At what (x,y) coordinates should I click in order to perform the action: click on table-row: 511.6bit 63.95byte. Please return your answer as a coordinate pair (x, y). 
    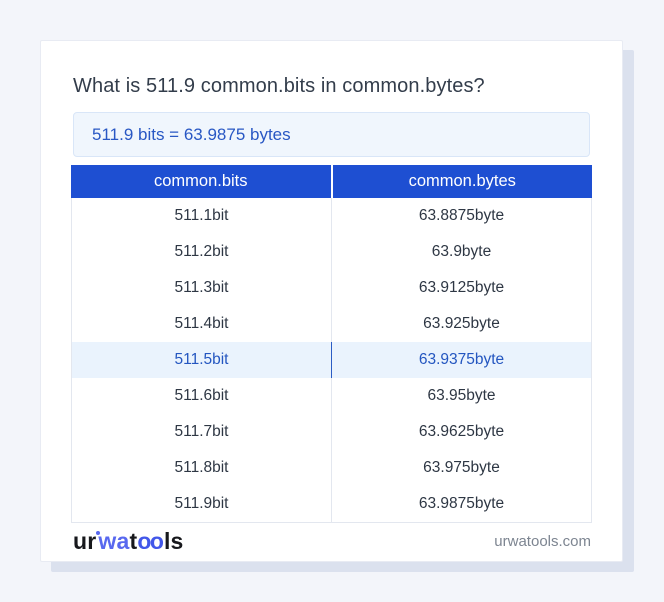
    Looking at the image, I should click on (331, 396).